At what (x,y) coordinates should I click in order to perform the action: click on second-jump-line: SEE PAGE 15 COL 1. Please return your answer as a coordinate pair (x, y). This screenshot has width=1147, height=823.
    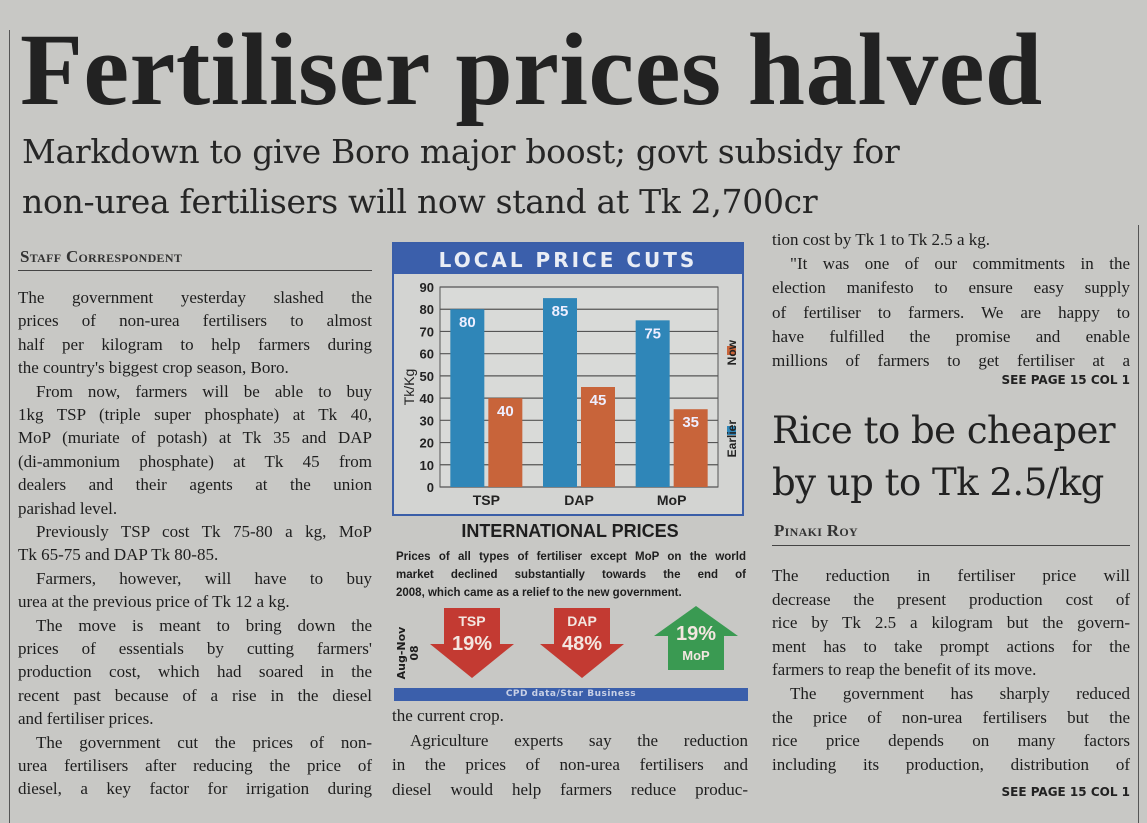
    Looking at the image, I should click on (1065, 792).